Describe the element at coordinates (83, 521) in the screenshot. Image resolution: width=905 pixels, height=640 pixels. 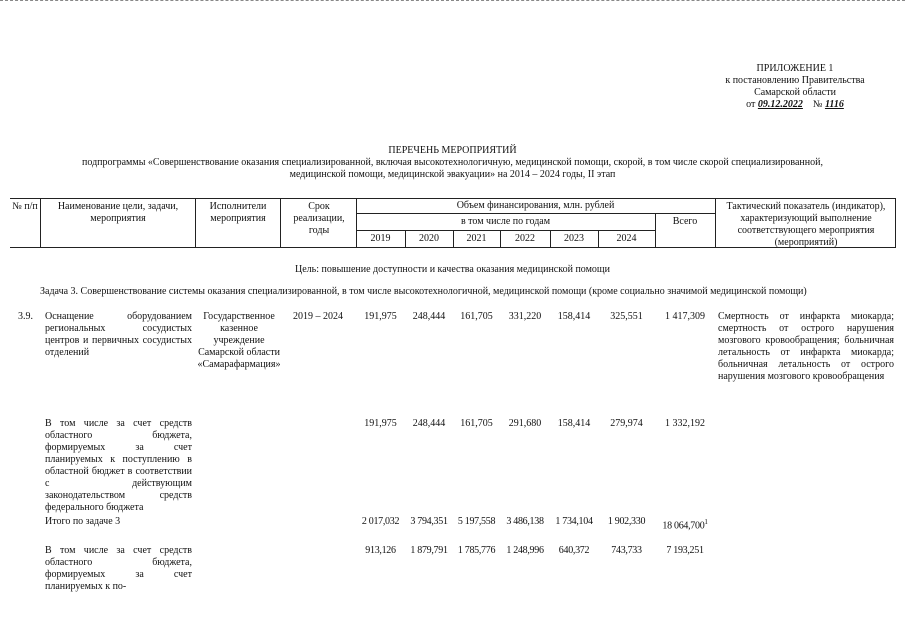
I see `row-name: Итого по задаче 3` at that location.